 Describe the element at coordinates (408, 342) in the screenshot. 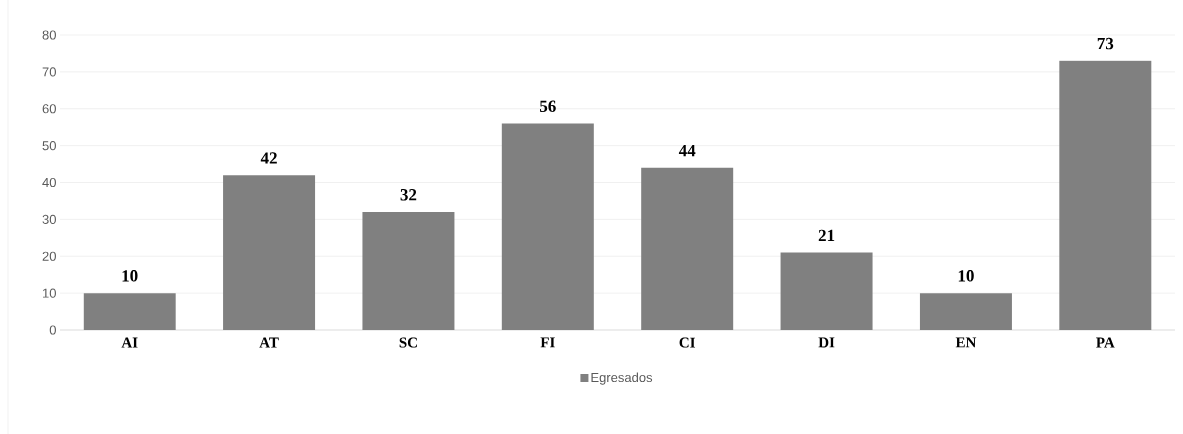

I see `x-tick-label: SC` at that location.